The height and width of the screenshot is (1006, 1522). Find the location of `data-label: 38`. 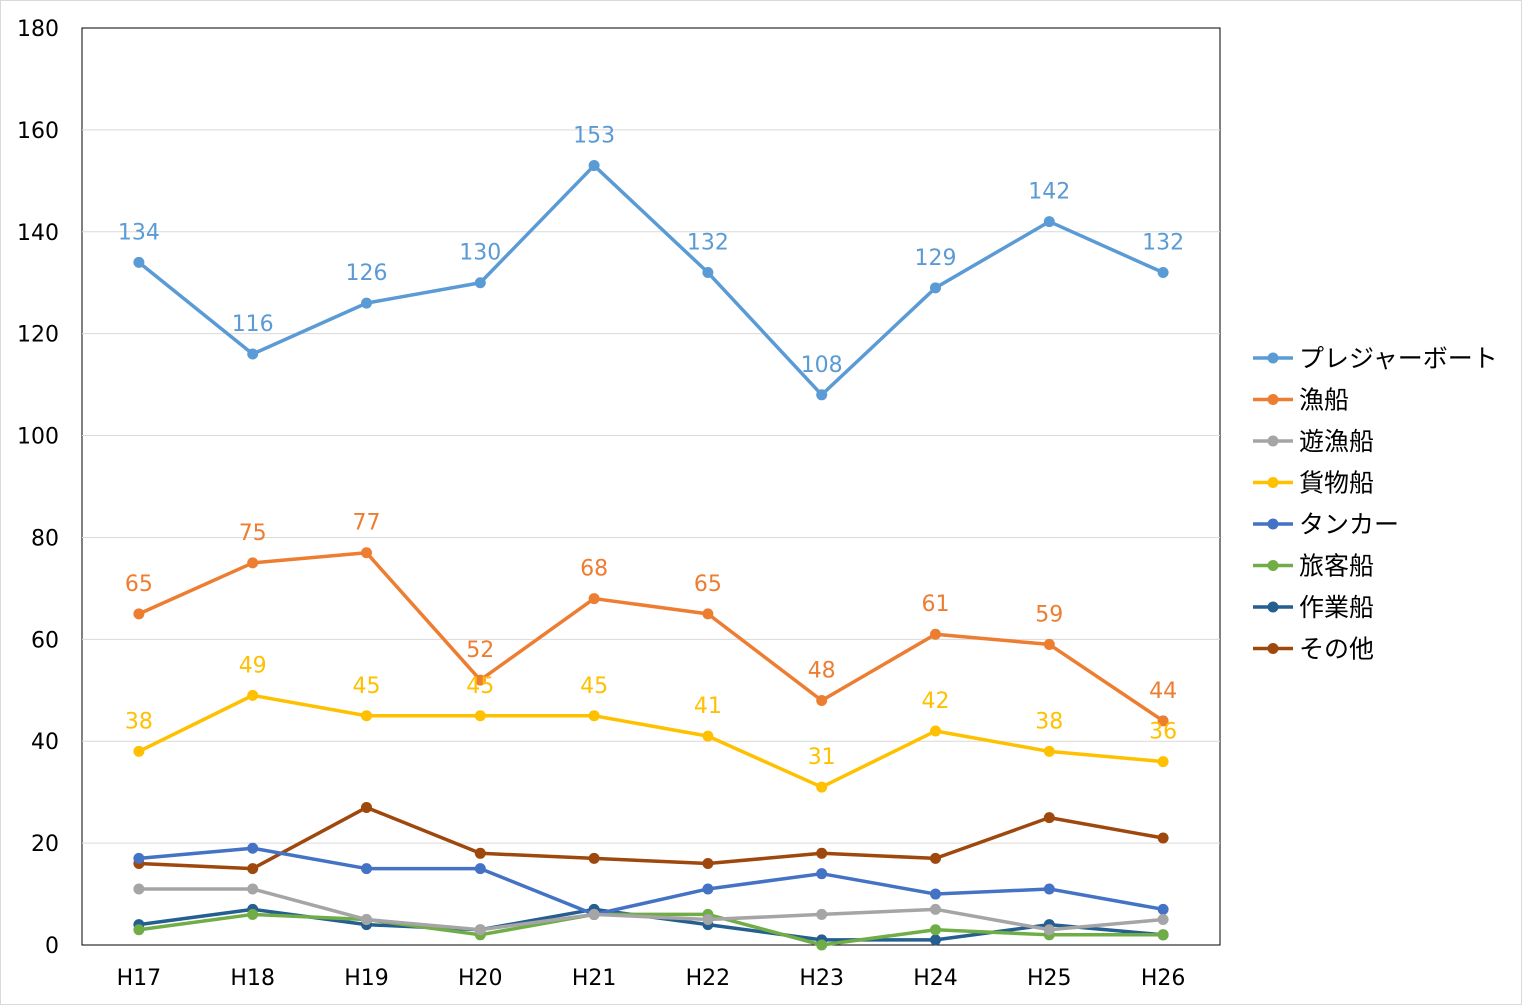

data-label: 38 is located at coordinates (139, 721).